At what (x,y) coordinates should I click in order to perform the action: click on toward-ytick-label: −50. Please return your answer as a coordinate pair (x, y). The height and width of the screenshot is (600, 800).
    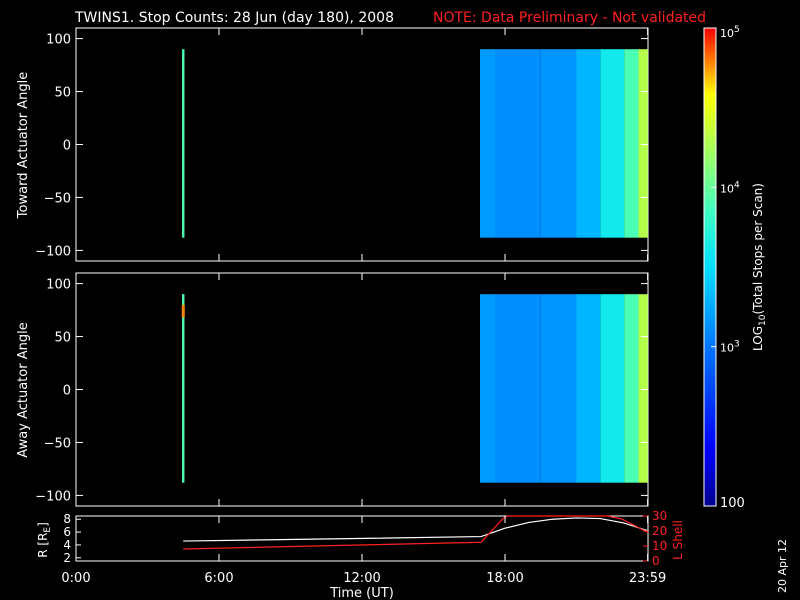
    Looking at the image, I should click on (57, 198).